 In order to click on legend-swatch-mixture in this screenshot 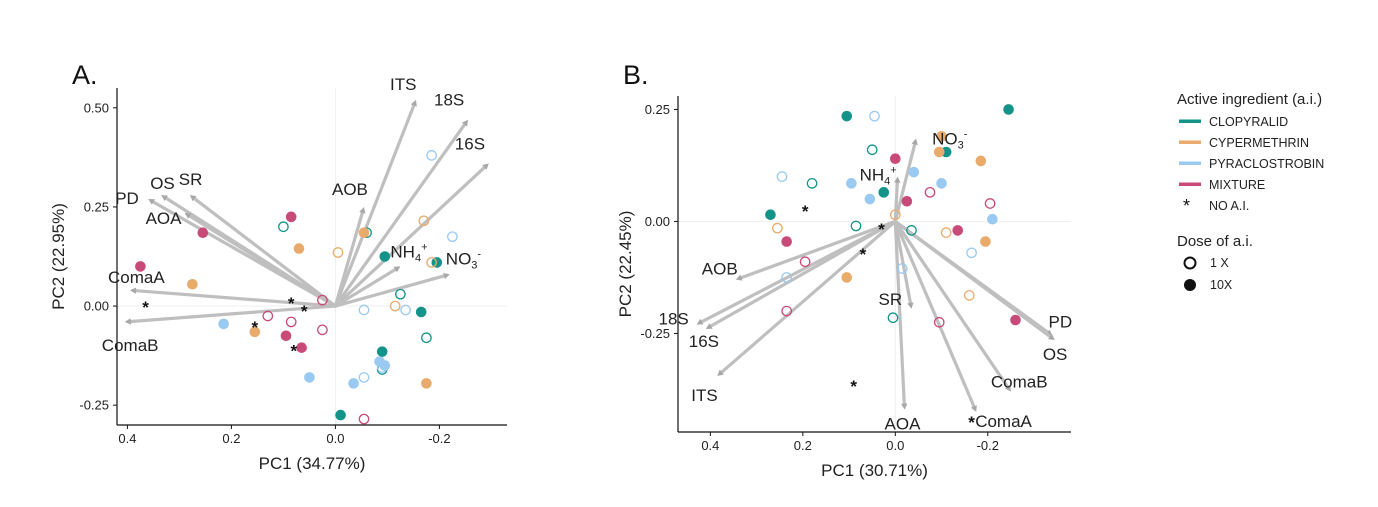, I will do `click(1190, 184)`.